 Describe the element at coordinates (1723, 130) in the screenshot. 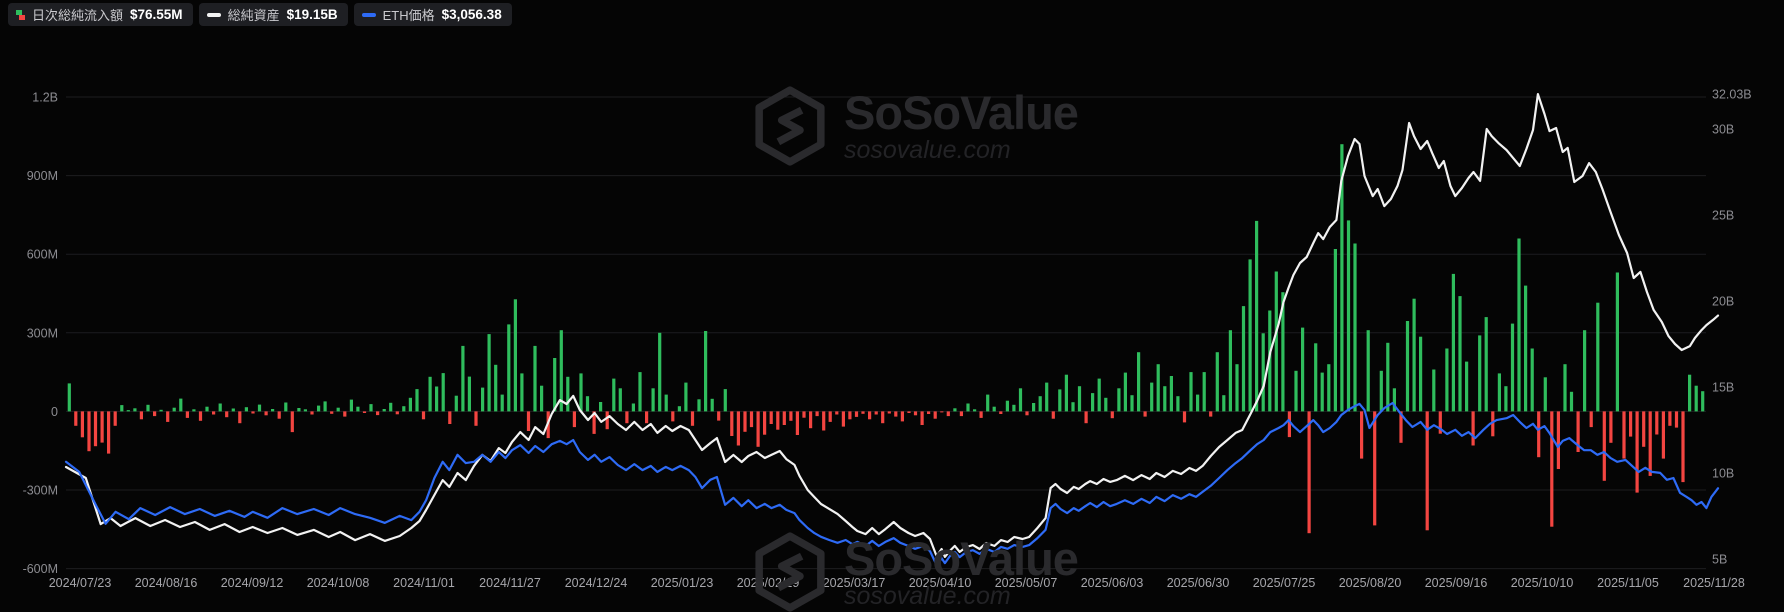

I see `right-axis-tick-label: 30B` at that location.